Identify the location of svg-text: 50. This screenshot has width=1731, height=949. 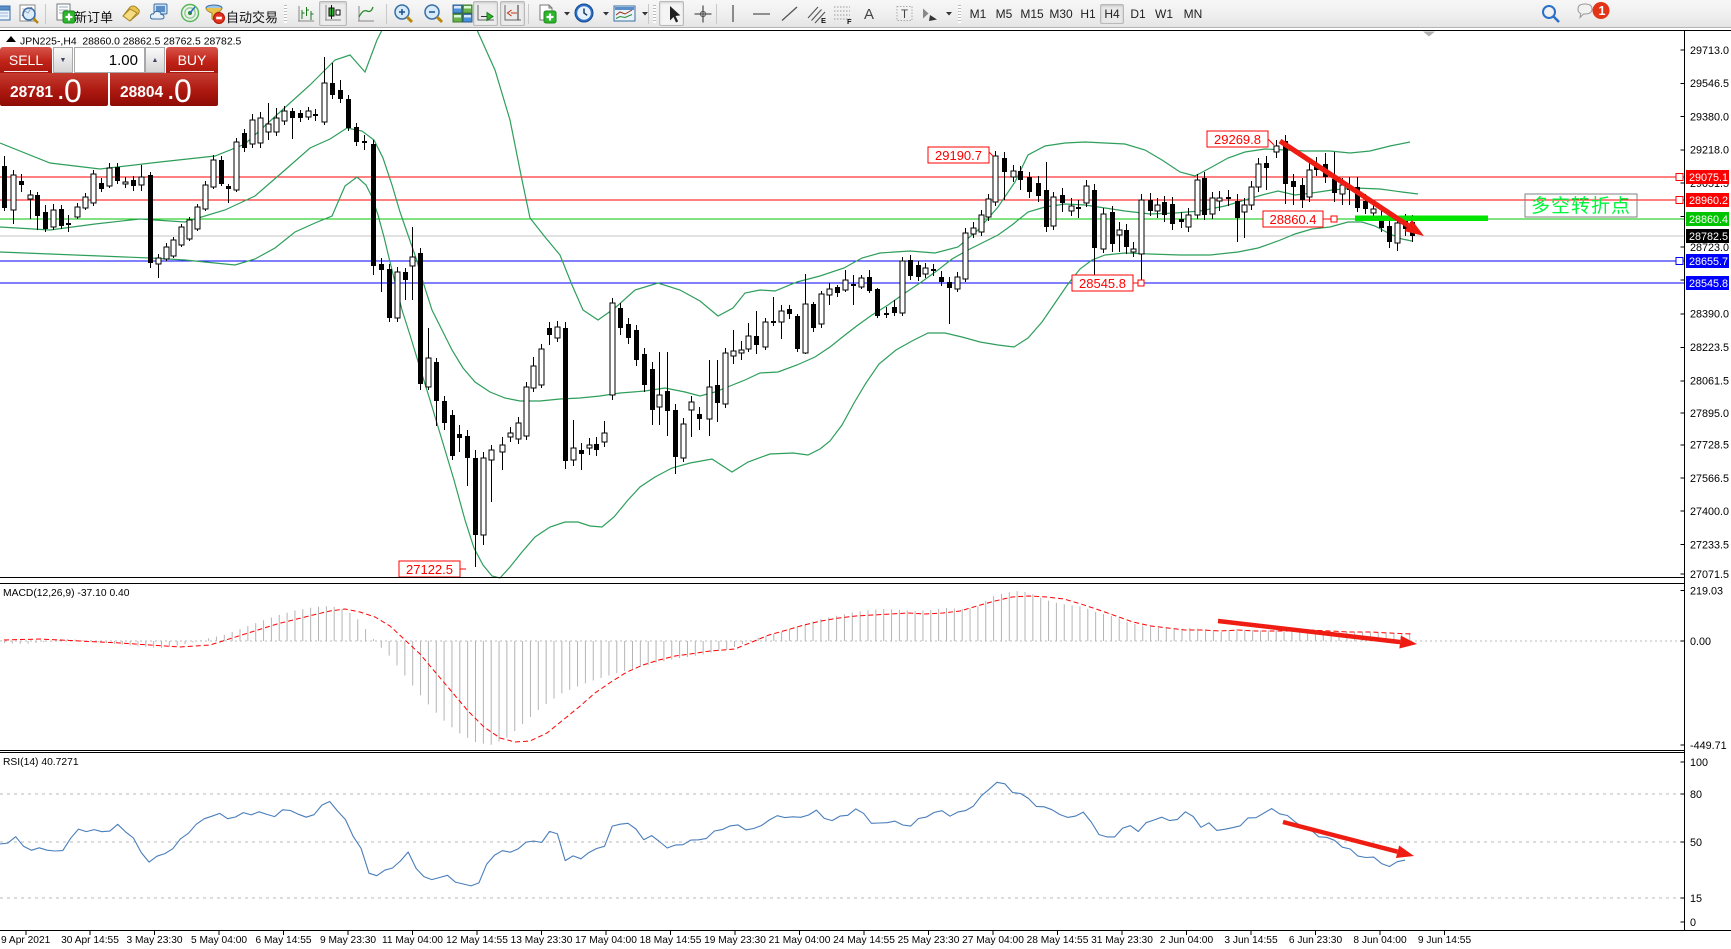
(1696, 843).